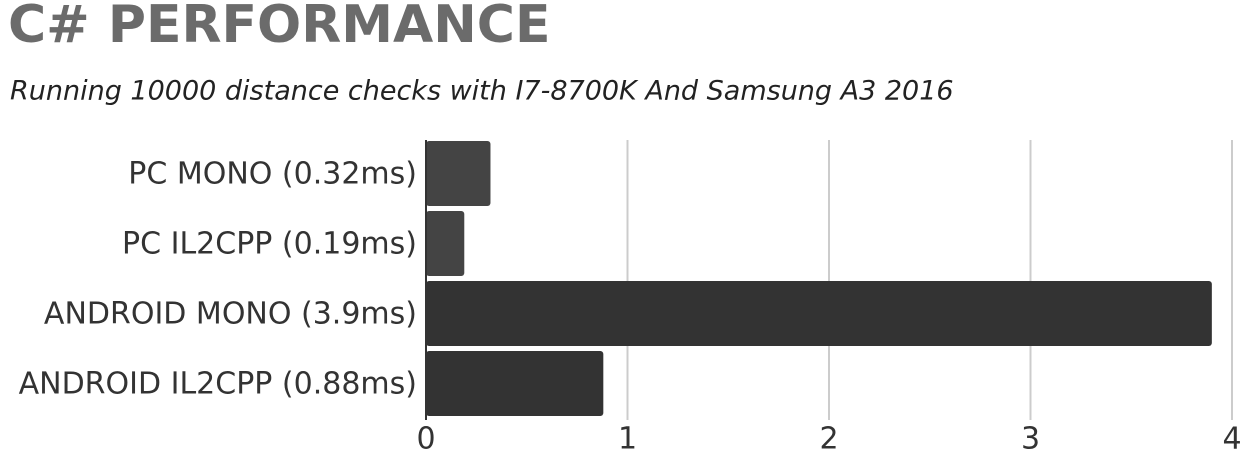  I want to click on x-tick-label: 1, so click(627, 439).